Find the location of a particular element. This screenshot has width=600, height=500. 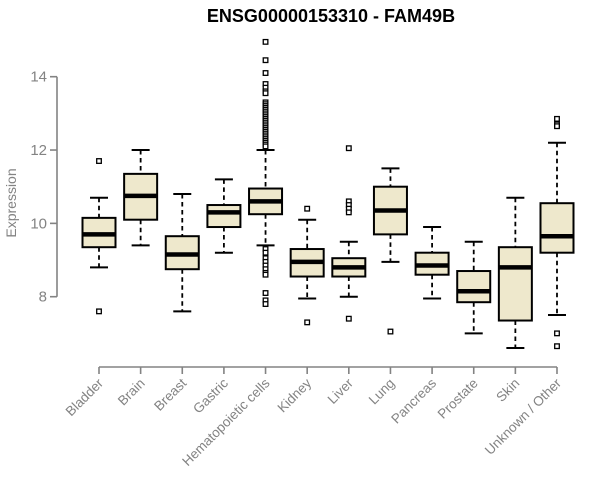

box-hematopoietic-cells is located at coordinates (266, 172).